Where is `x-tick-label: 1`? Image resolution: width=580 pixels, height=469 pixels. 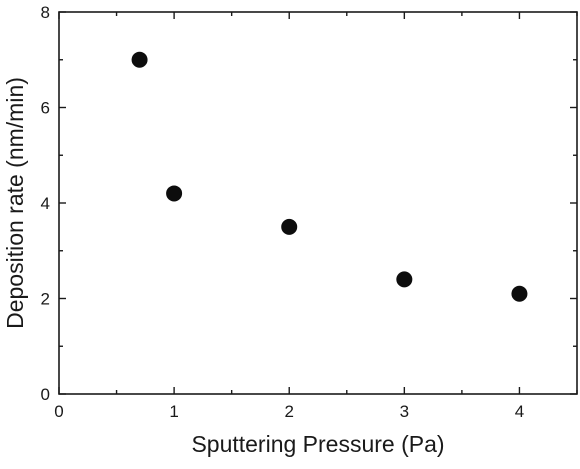
x-tick-label: 1 is located at coordinates (173, 411).